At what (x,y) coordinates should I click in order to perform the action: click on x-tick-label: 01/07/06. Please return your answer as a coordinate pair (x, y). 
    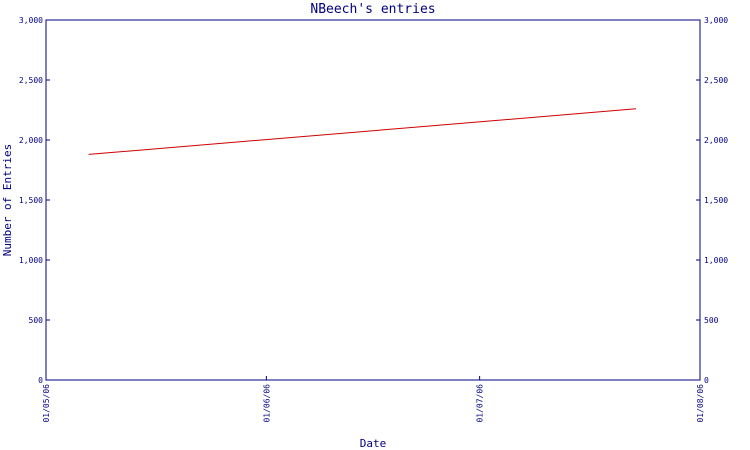
    Looking at the image, I should click on (480, 403).